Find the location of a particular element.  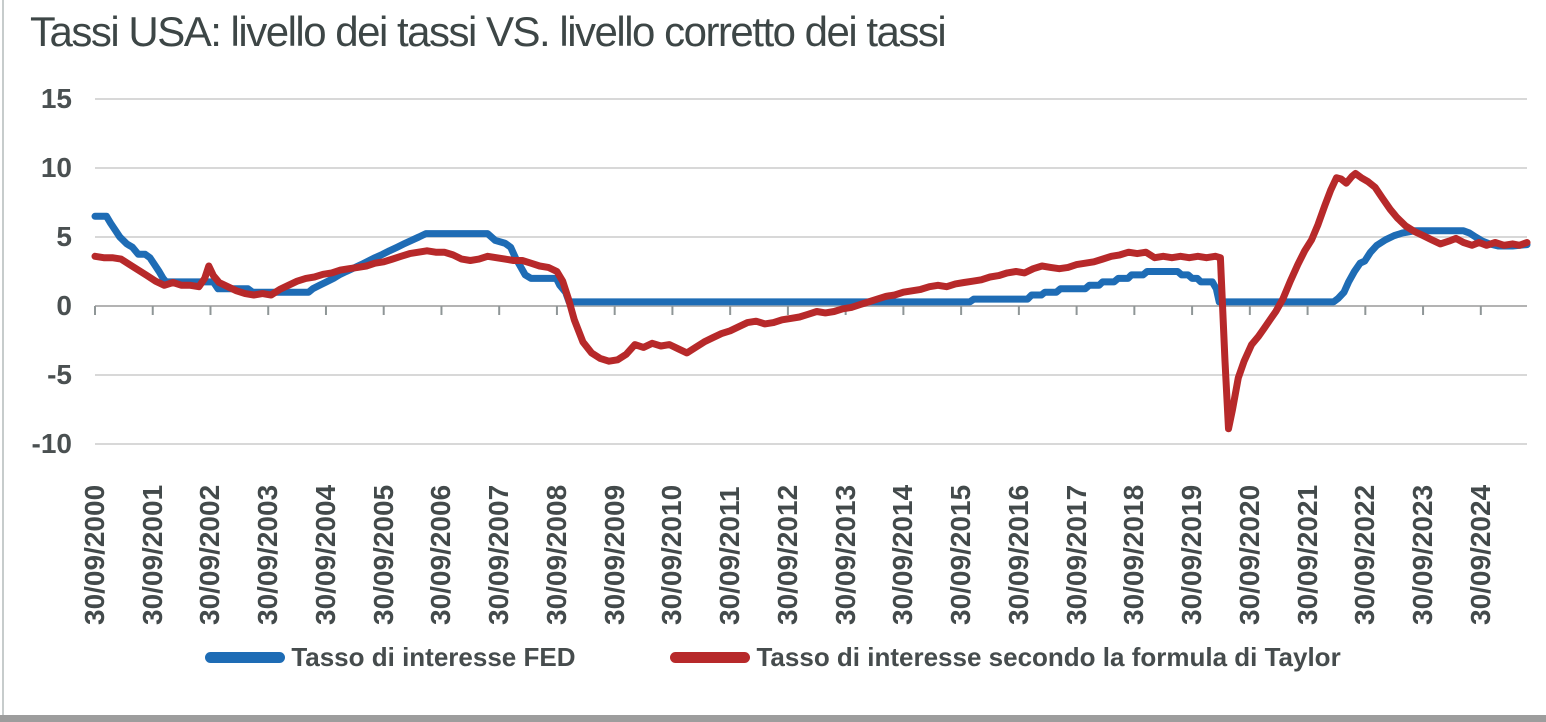

fed-line-swatch-icon is located at coordinates (245, 657).